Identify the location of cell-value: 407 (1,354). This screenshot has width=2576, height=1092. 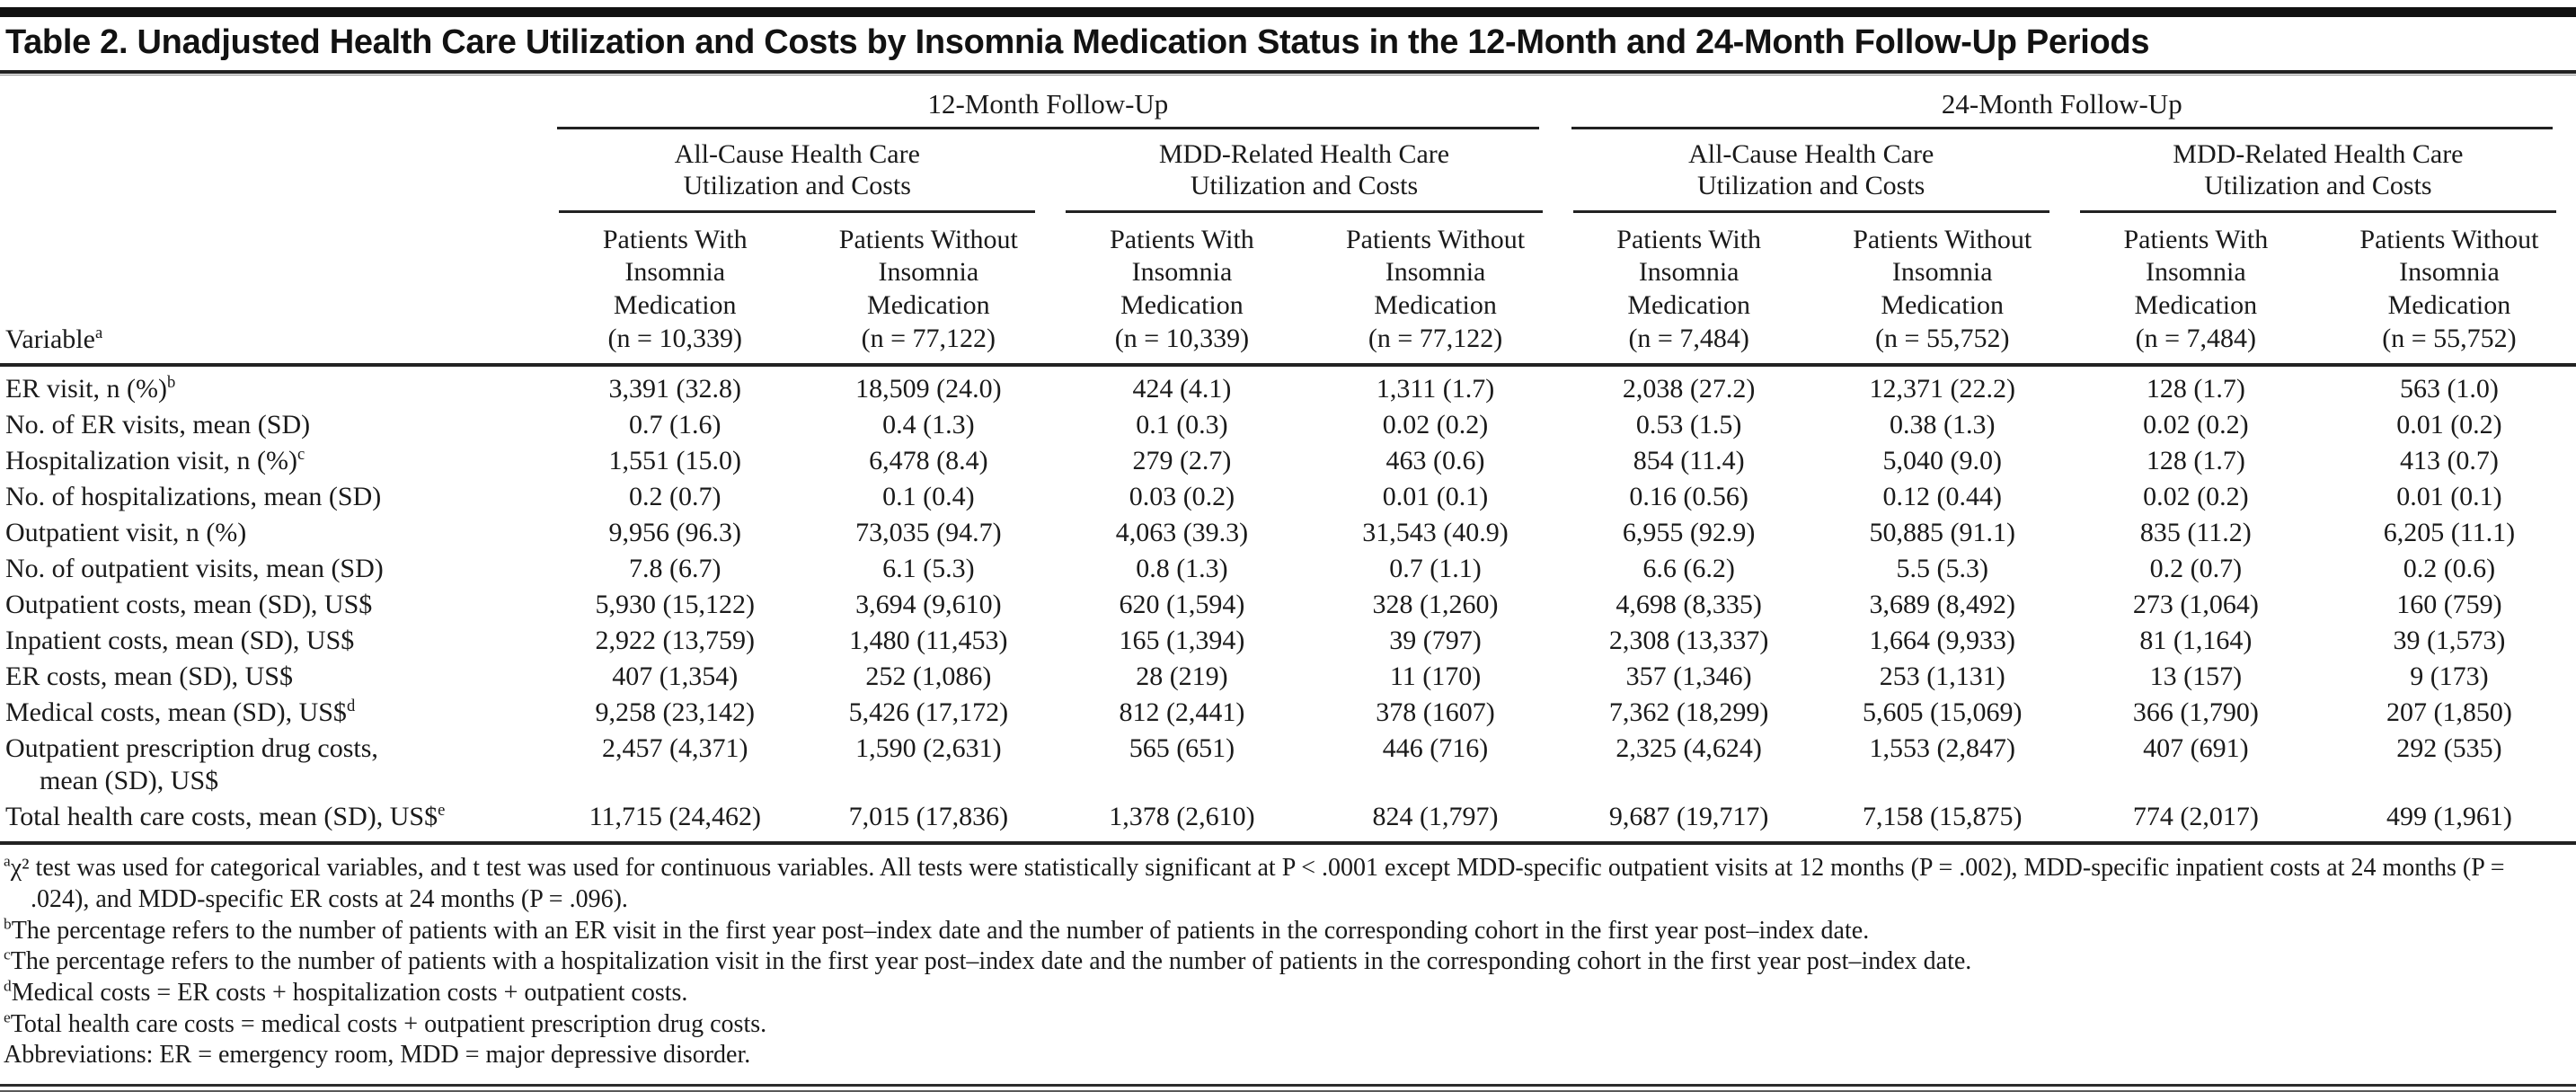
(675, 677).